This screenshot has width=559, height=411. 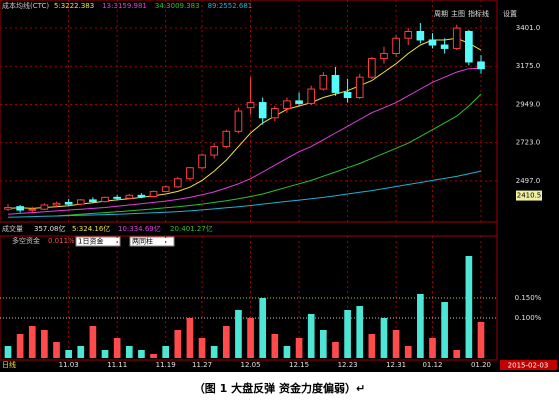 What do you see at coordinates (299, 365) in the screenshot?
I see `x-tick-label: 12.15` at bounding box center [299, 365].